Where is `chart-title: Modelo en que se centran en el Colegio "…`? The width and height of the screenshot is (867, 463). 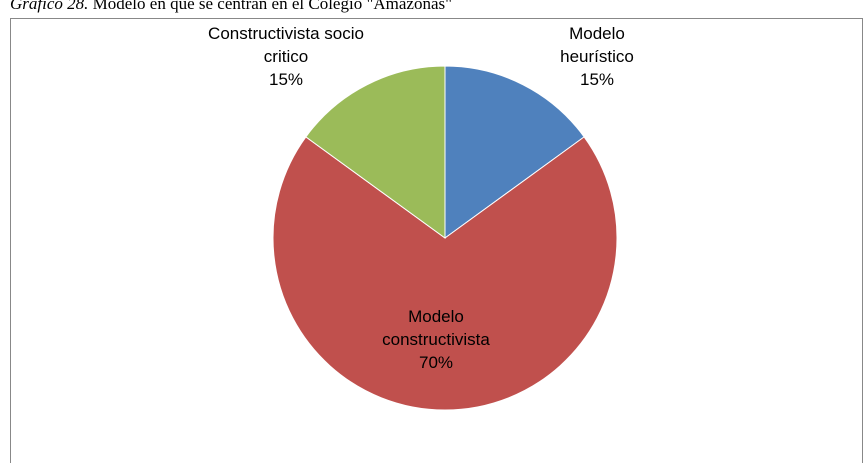
chart-title: Modelo en que se centran en el Colegio "… is located at coordinates (272, 6).